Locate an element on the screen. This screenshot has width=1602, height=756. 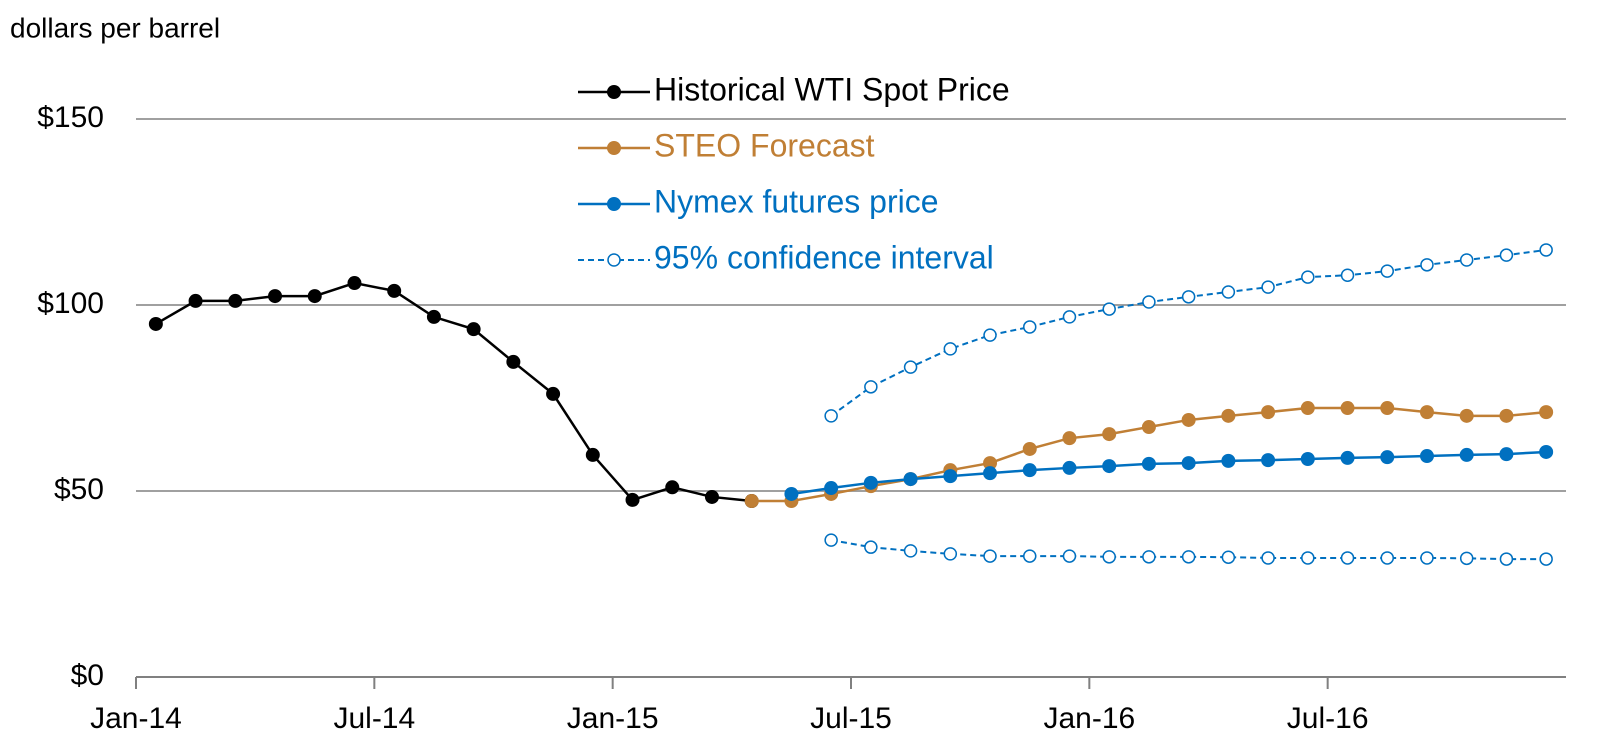
y-tick-label: $0 is located at coordinates (87, 675).